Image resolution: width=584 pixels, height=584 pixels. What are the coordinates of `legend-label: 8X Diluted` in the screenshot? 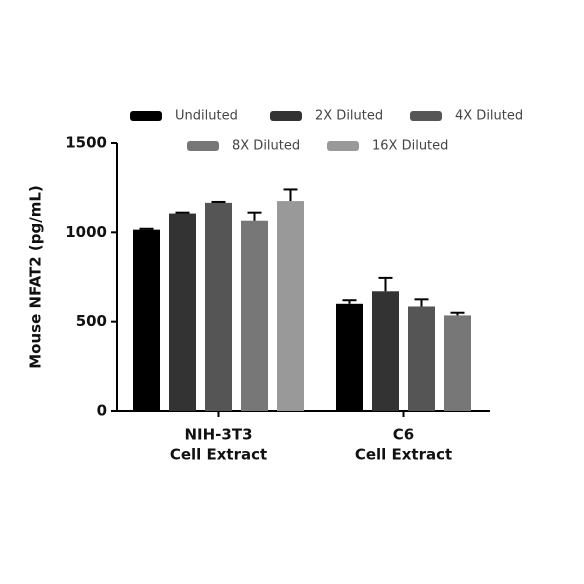 It's located at (266, 146).